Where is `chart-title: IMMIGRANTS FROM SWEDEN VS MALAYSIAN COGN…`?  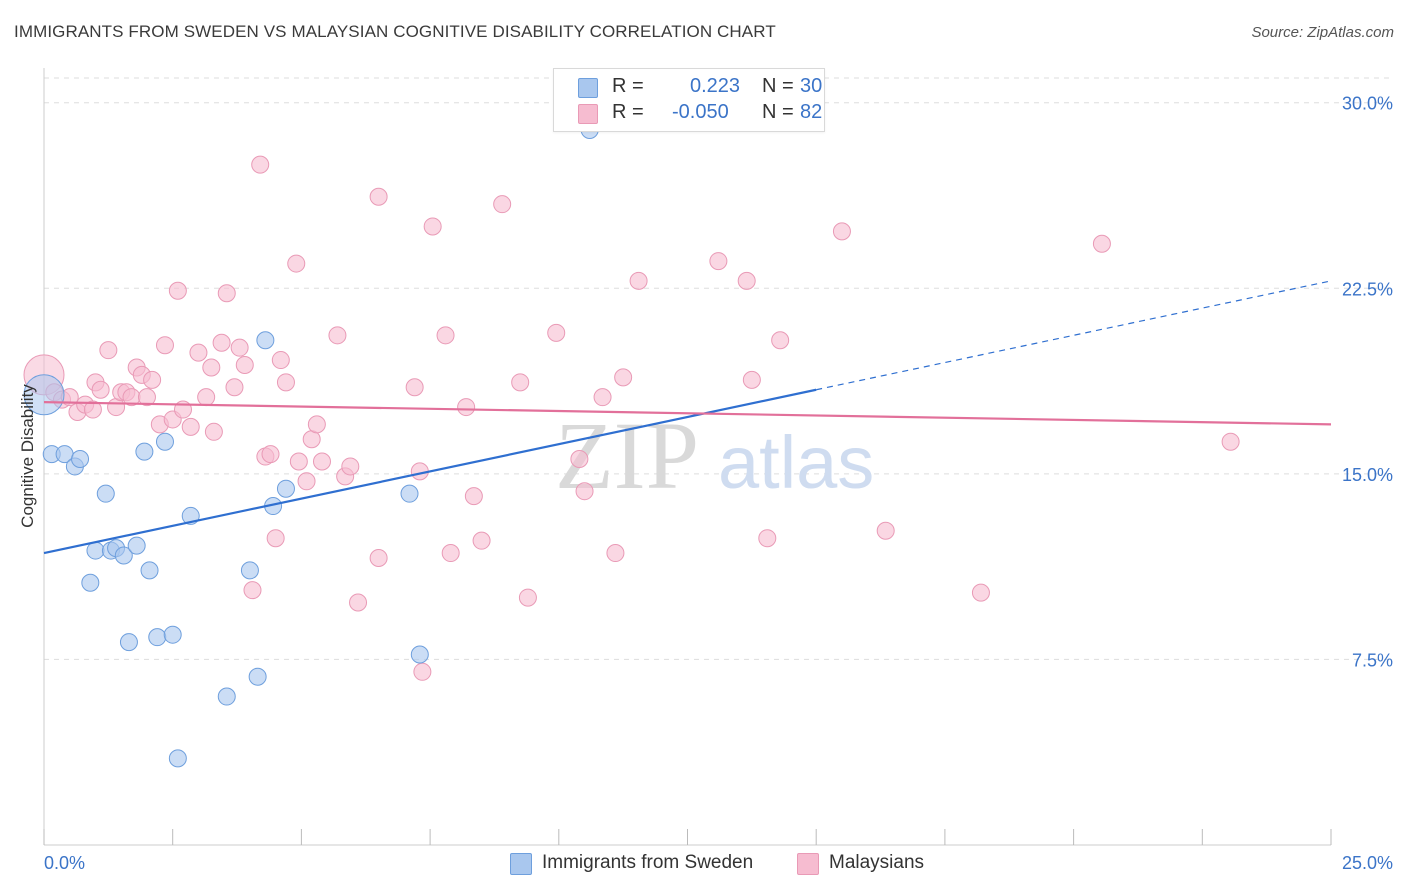 chart-title: IMMIGRANTS FROM SWEDEN VS MALAYSIAN COGN… is located at coordinates (395, 31).